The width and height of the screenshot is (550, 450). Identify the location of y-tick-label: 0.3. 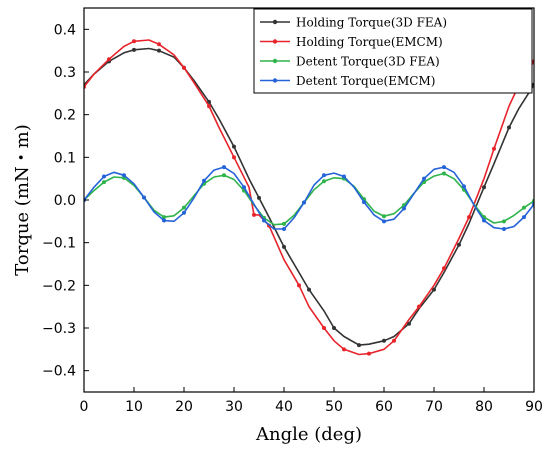
(65, 73).